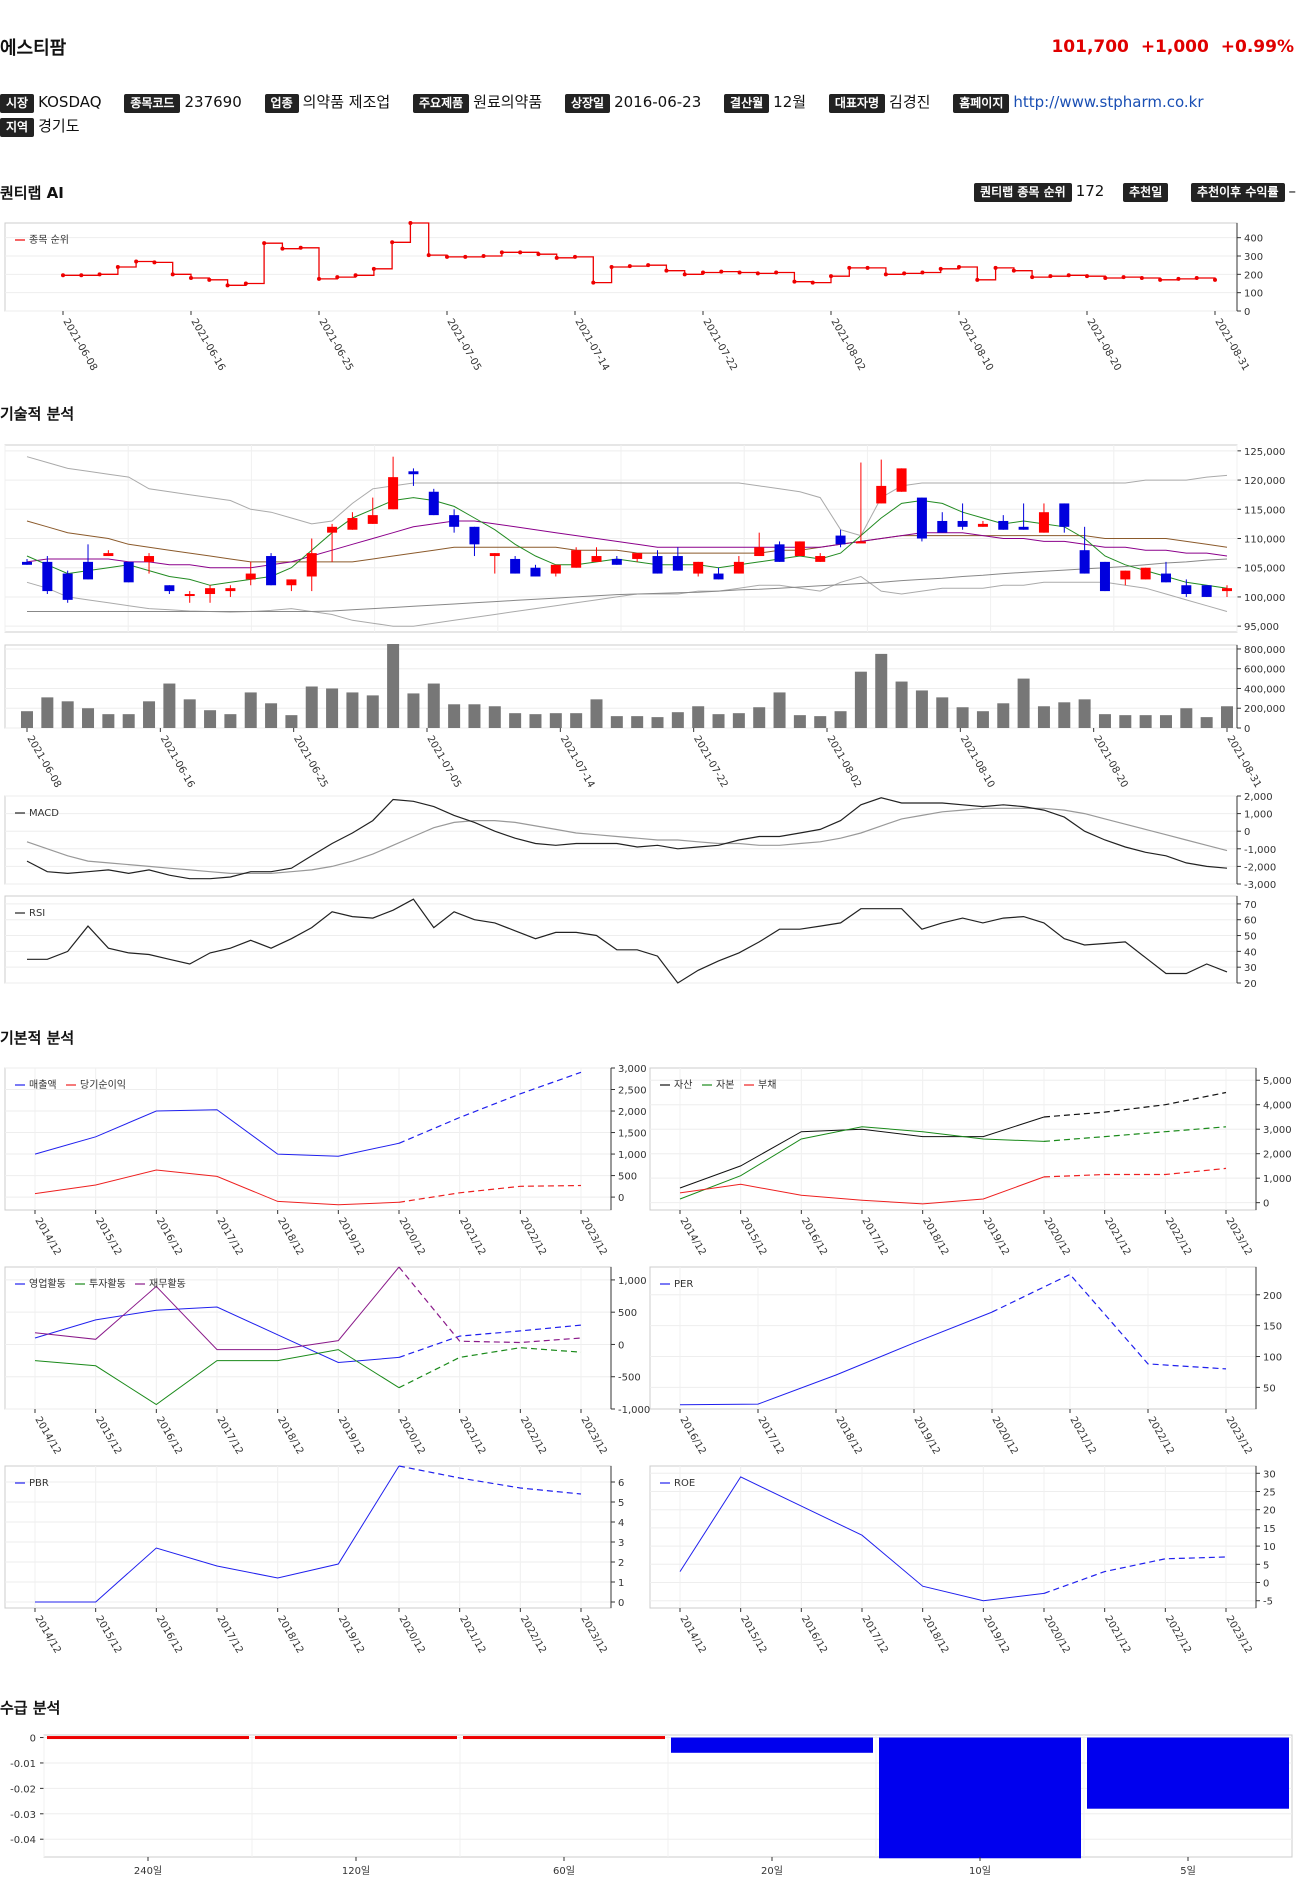 This screenshot has height=1893, width=1296. I want to click on fin-revenue-chart: 0 500 1,000 1,500 2,000 2,500 3,000, so click(325, 1137).